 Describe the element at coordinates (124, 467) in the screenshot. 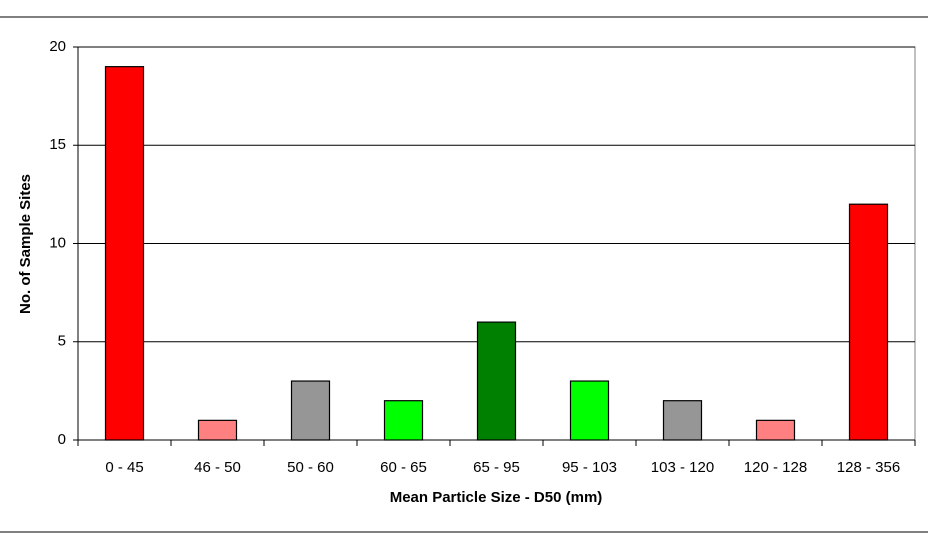

I see `x-tick-label: 0 - 45` at that location.